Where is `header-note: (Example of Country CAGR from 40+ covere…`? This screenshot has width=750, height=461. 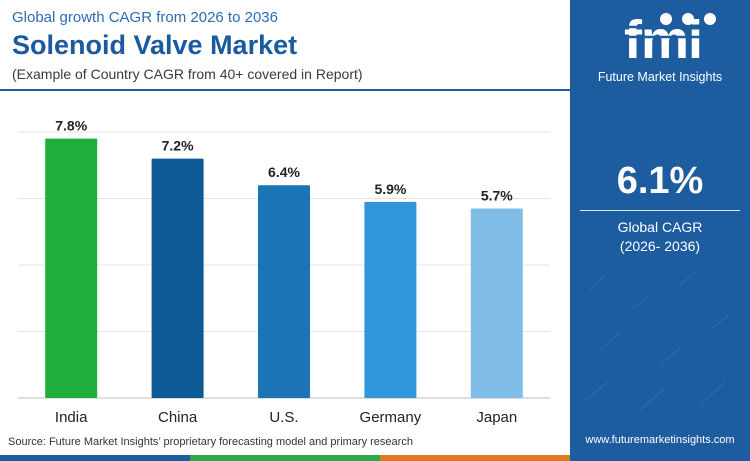 header-note: (Example of Country CAGR from 40+ covere… is located at coordinates (187, 74).